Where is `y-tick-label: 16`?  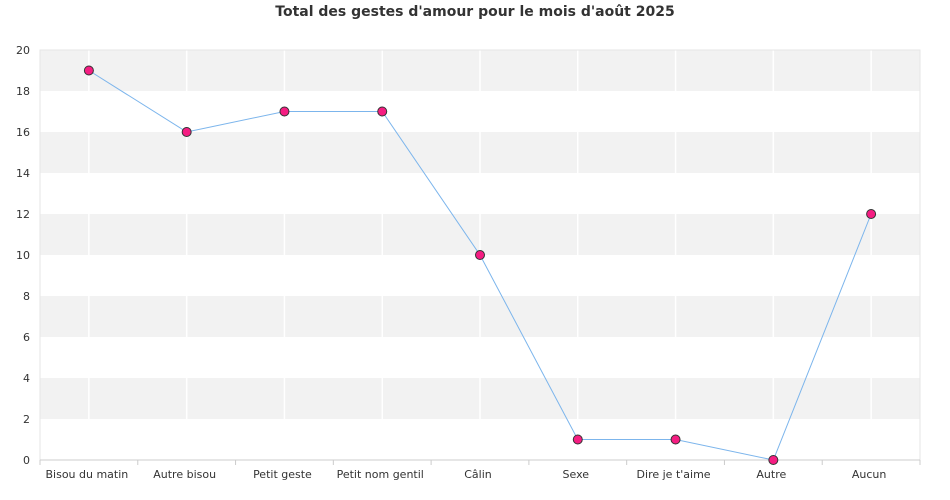
y-tick-label: 16 is located at coordinates (23, 132).